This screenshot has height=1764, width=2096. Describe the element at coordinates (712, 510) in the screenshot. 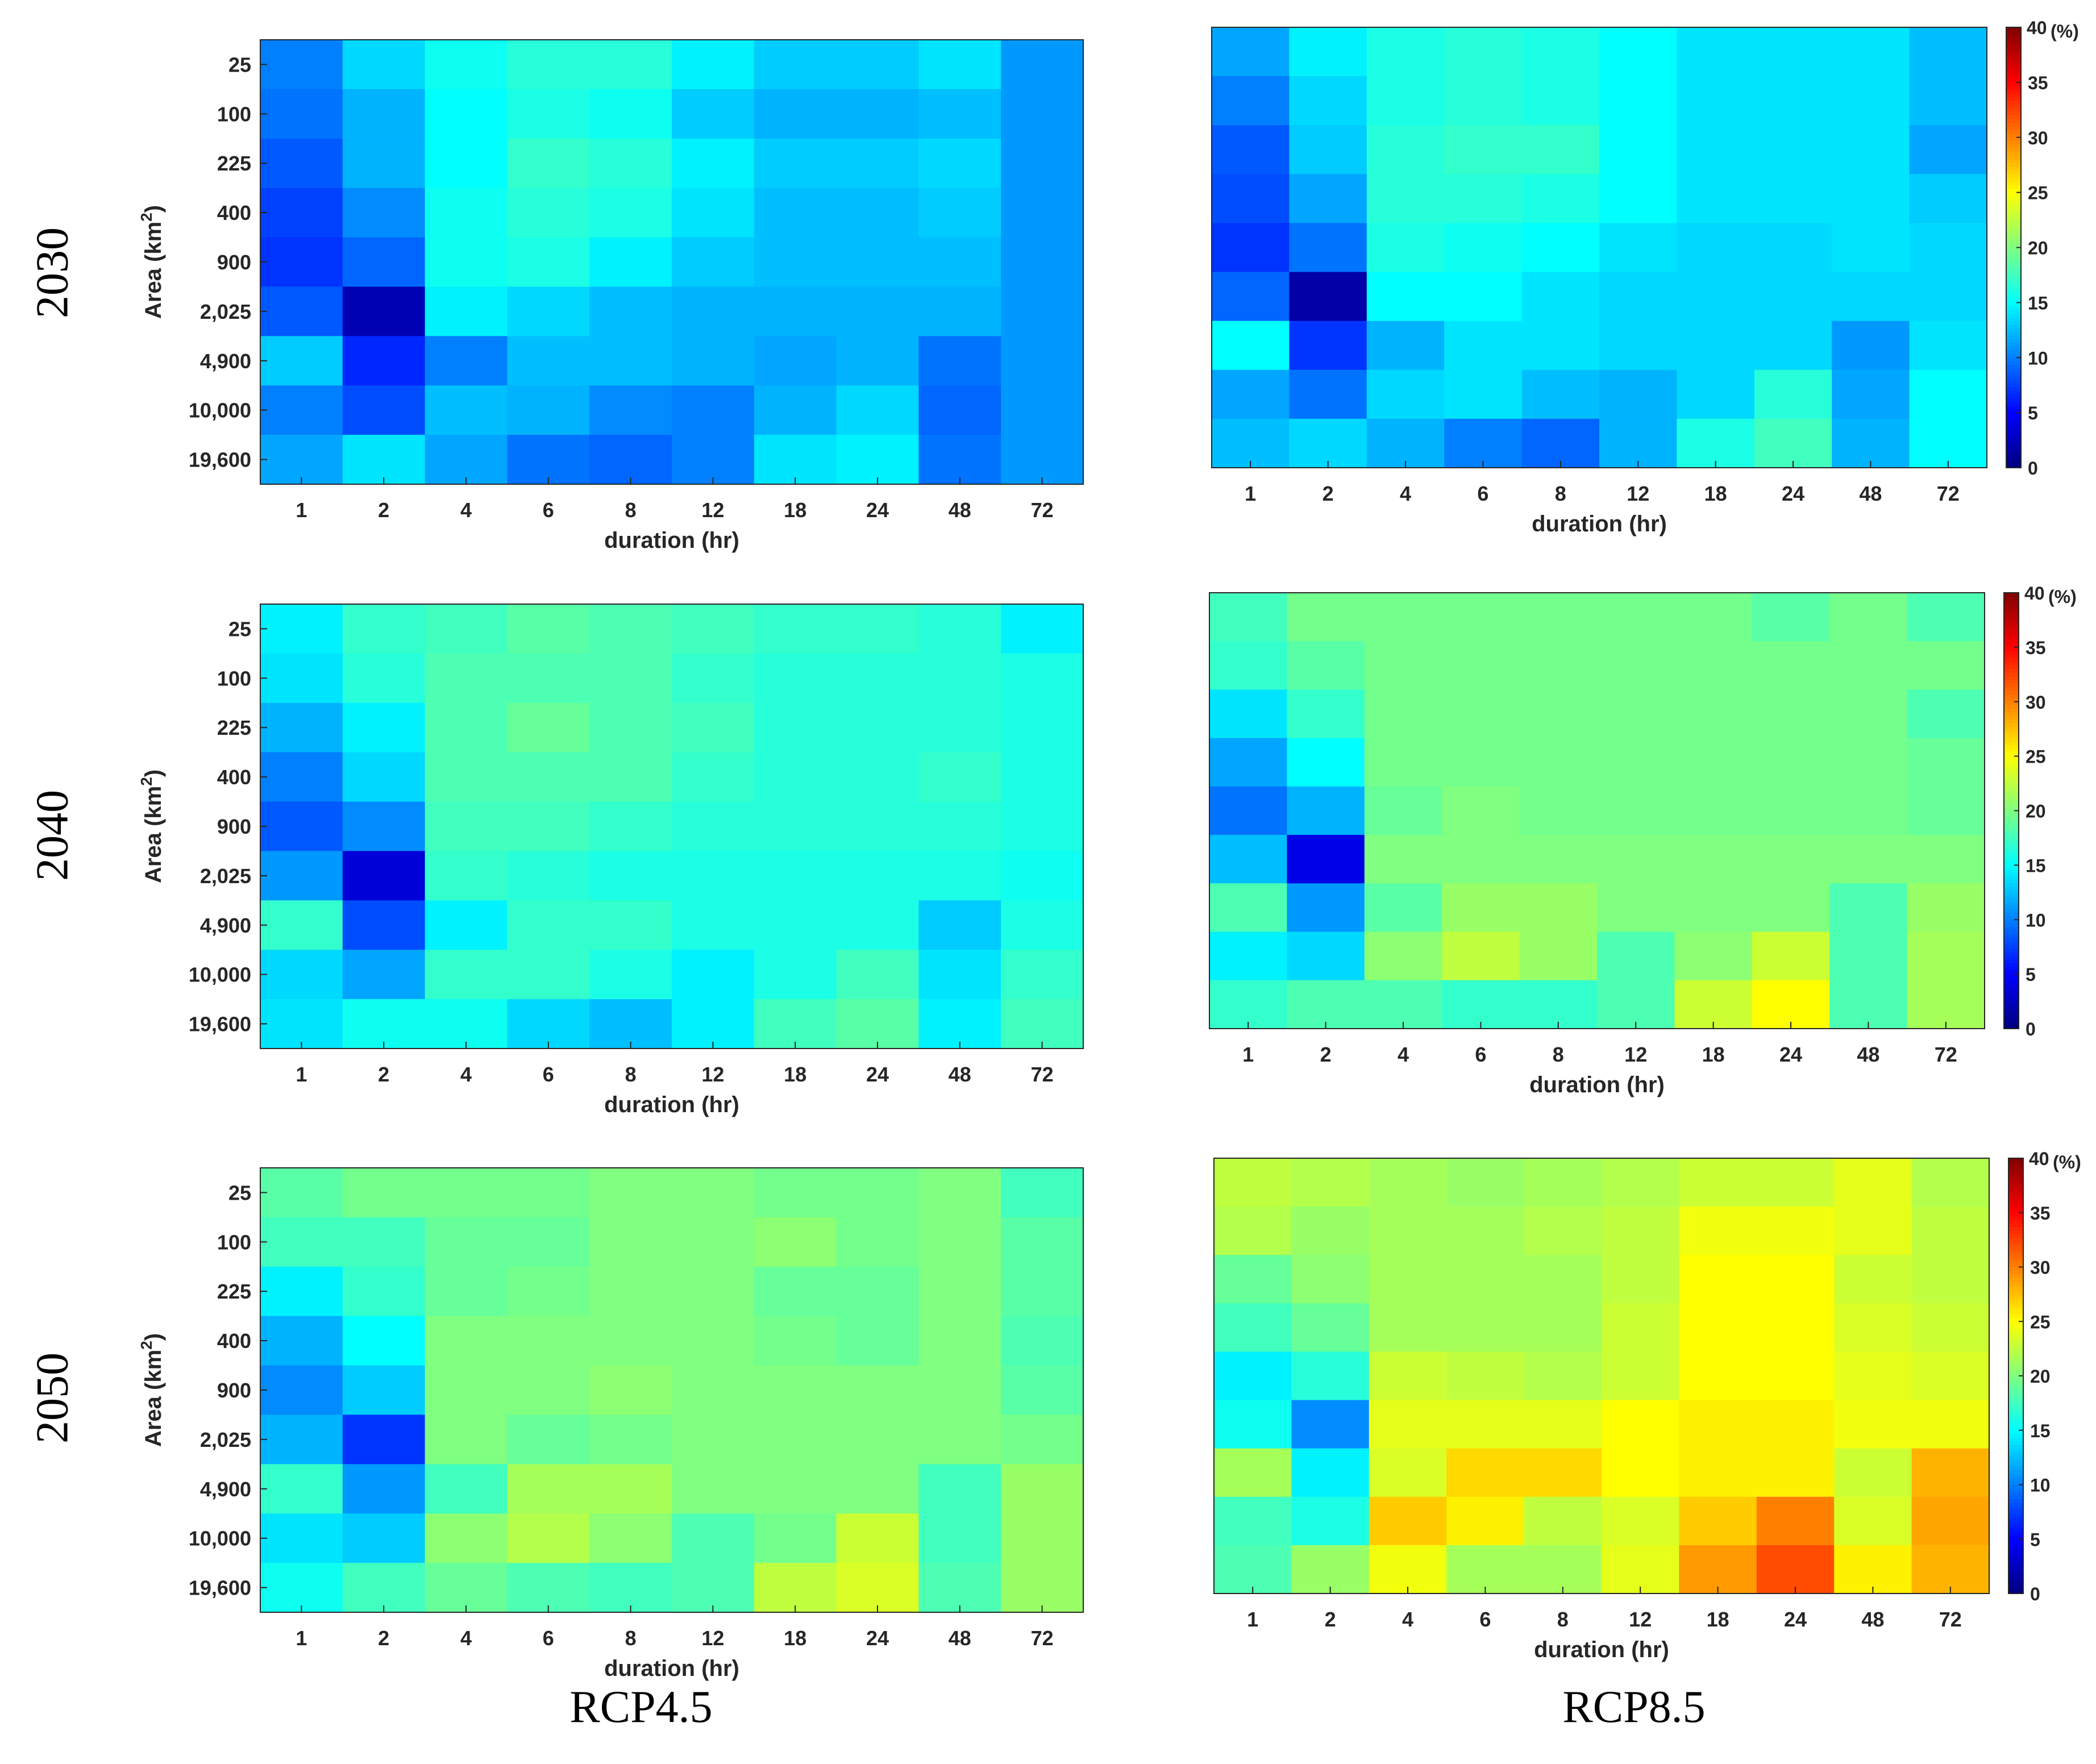

I see `x-tick-label: 12` at that location.